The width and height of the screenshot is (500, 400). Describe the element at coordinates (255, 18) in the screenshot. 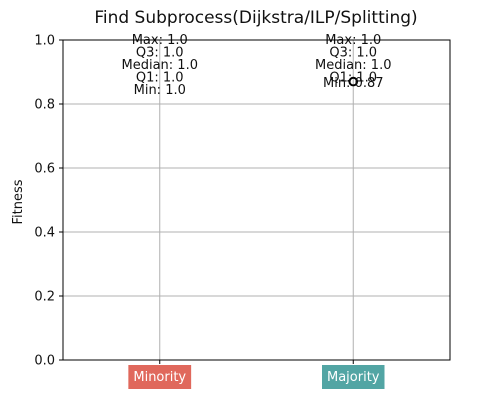

I see `chart-title: Find Subprocess(Dijkstra/ILP/Splitting)` at that location.